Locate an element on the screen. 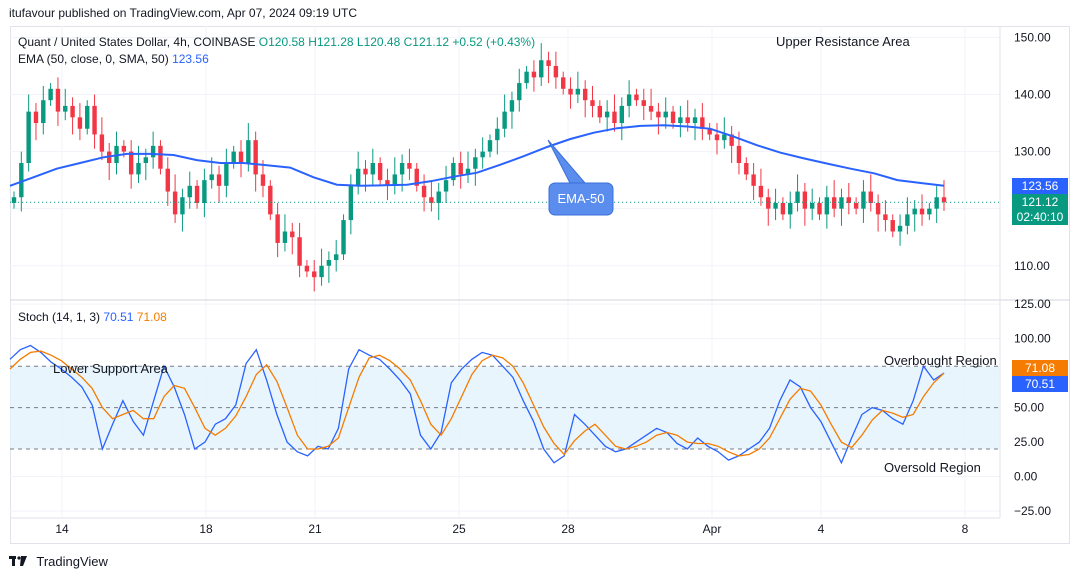 Image resolution: width=1080 pixels, height=579 pixels. time-tick-label-6: 4 is located at coordinates (821, 529).